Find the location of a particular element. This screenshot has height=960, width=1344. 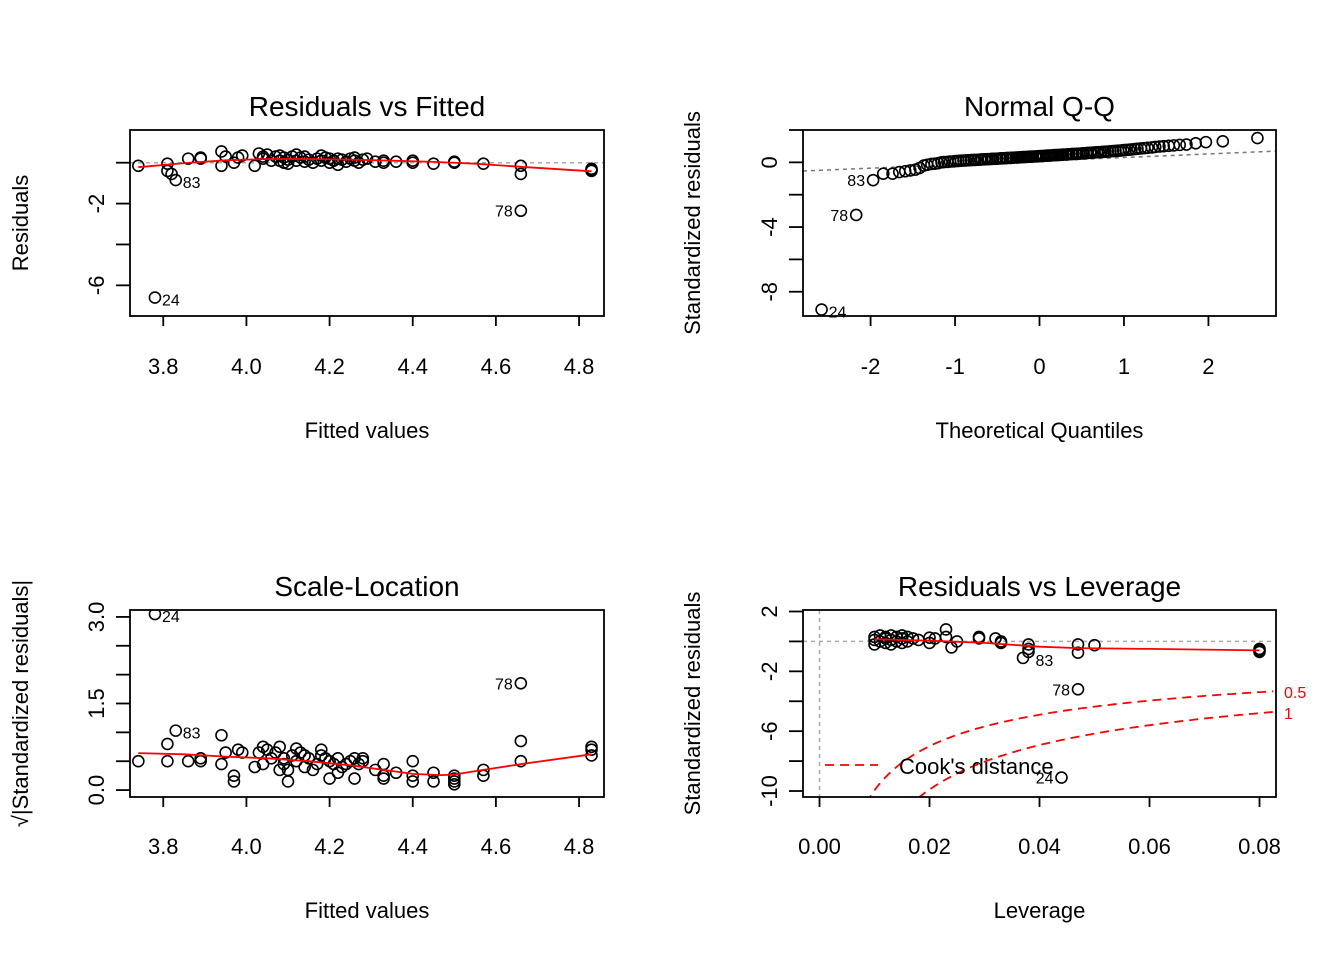

x-tick-label: 4.2 is located at coordinates (329, 846).